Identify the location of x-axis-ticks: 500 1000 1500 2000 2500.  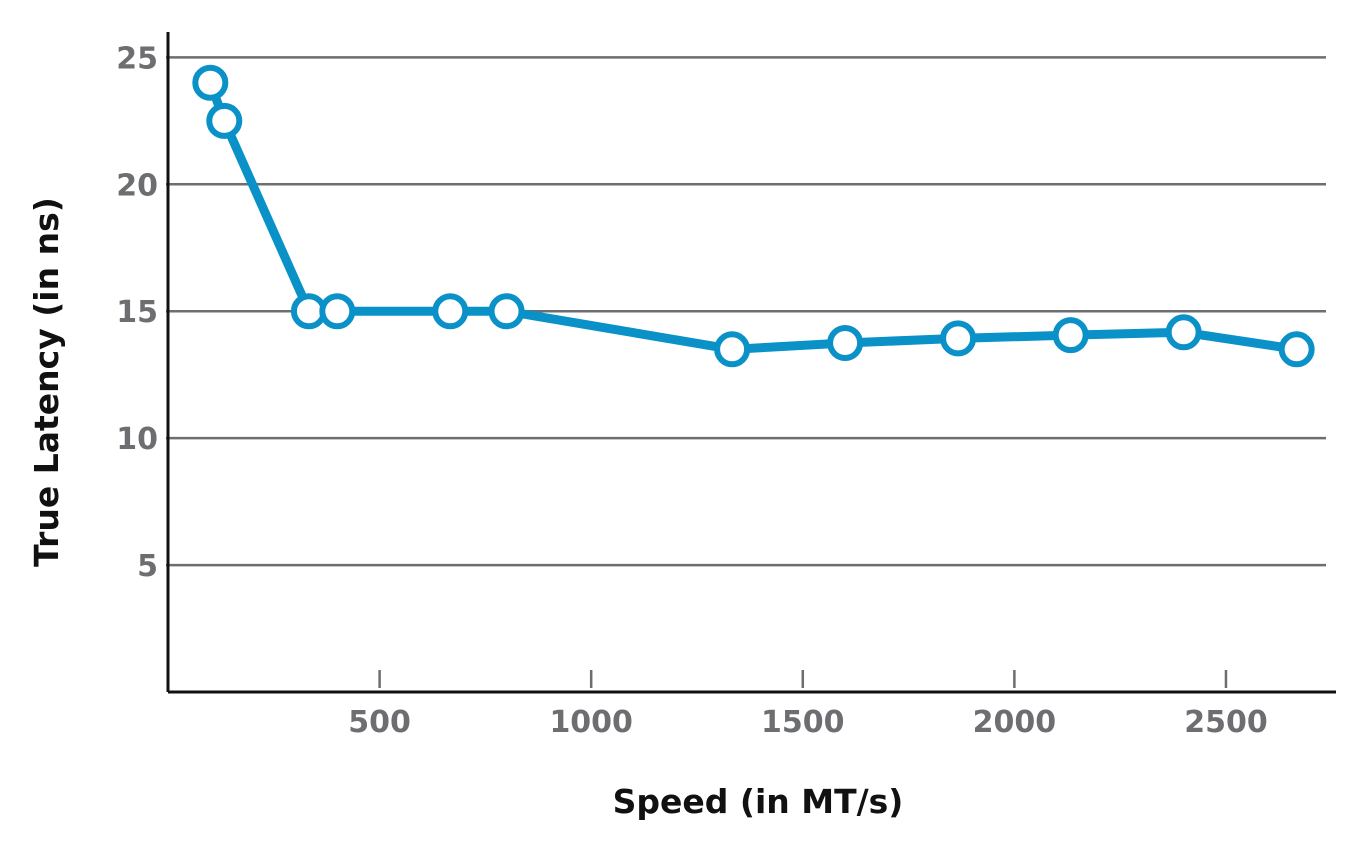
(808, 705).